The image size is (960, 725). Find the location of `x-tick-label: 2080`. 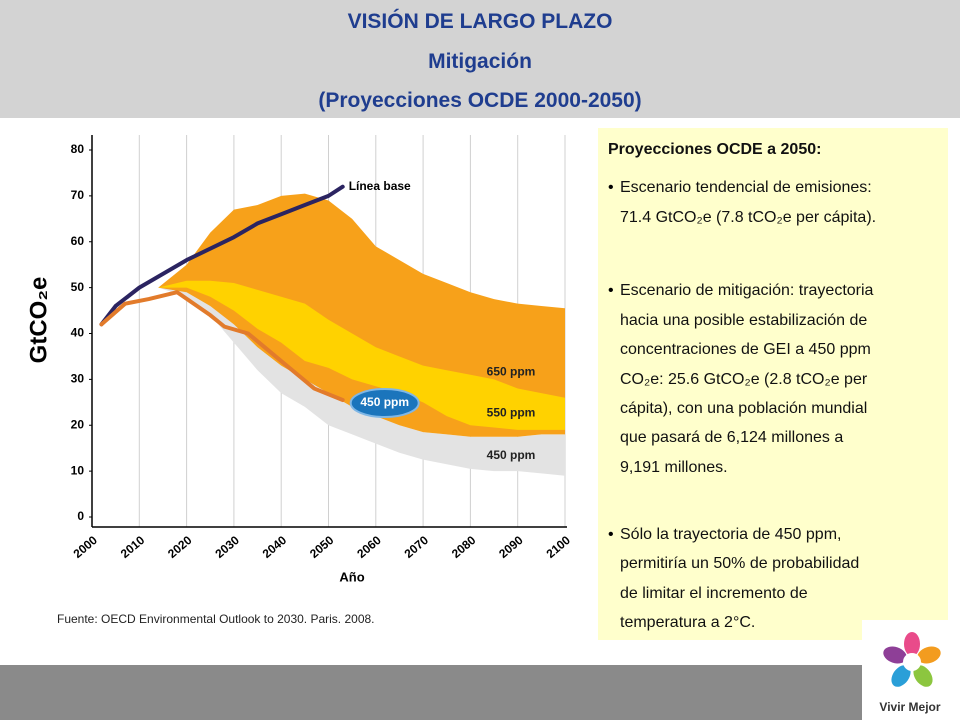

x-tick-label: 2080 is located at coordinates (464, 547).